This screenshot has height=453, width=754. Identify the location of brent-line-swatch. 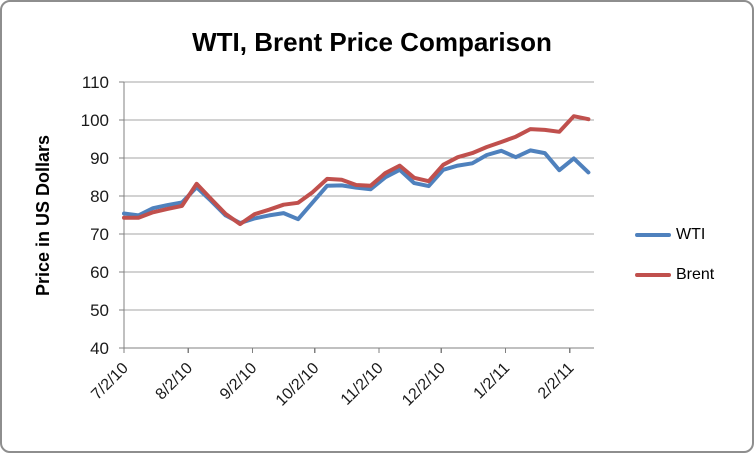
(653, 275).